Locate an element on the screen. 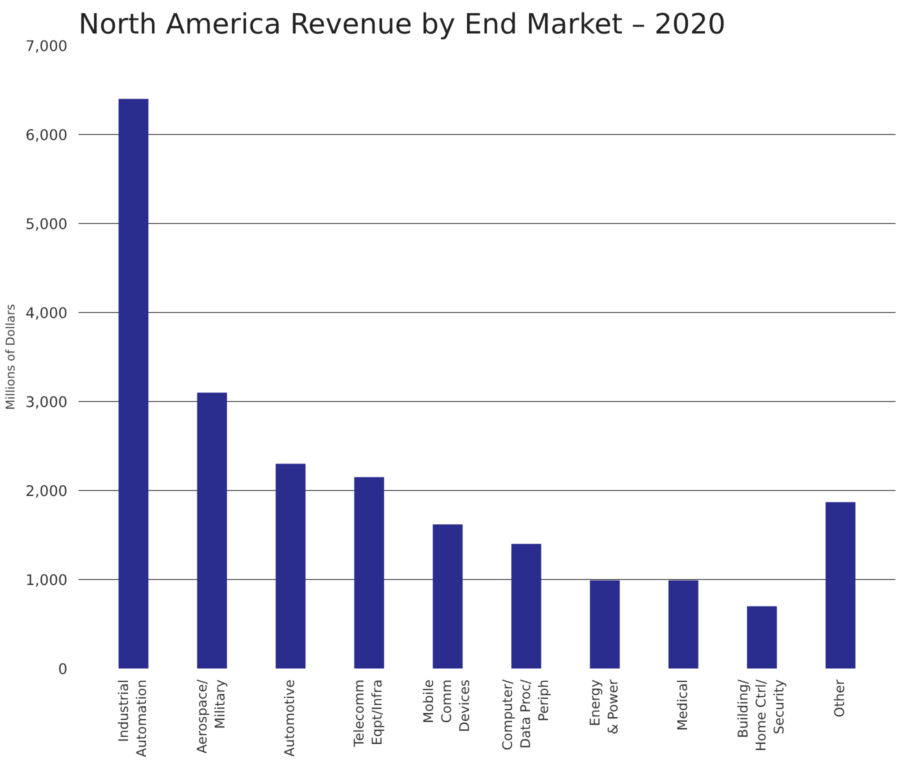 The height and width of the screenshot is (766, 907). x-tick-label: Automotive is located at coordinates (290, 718).